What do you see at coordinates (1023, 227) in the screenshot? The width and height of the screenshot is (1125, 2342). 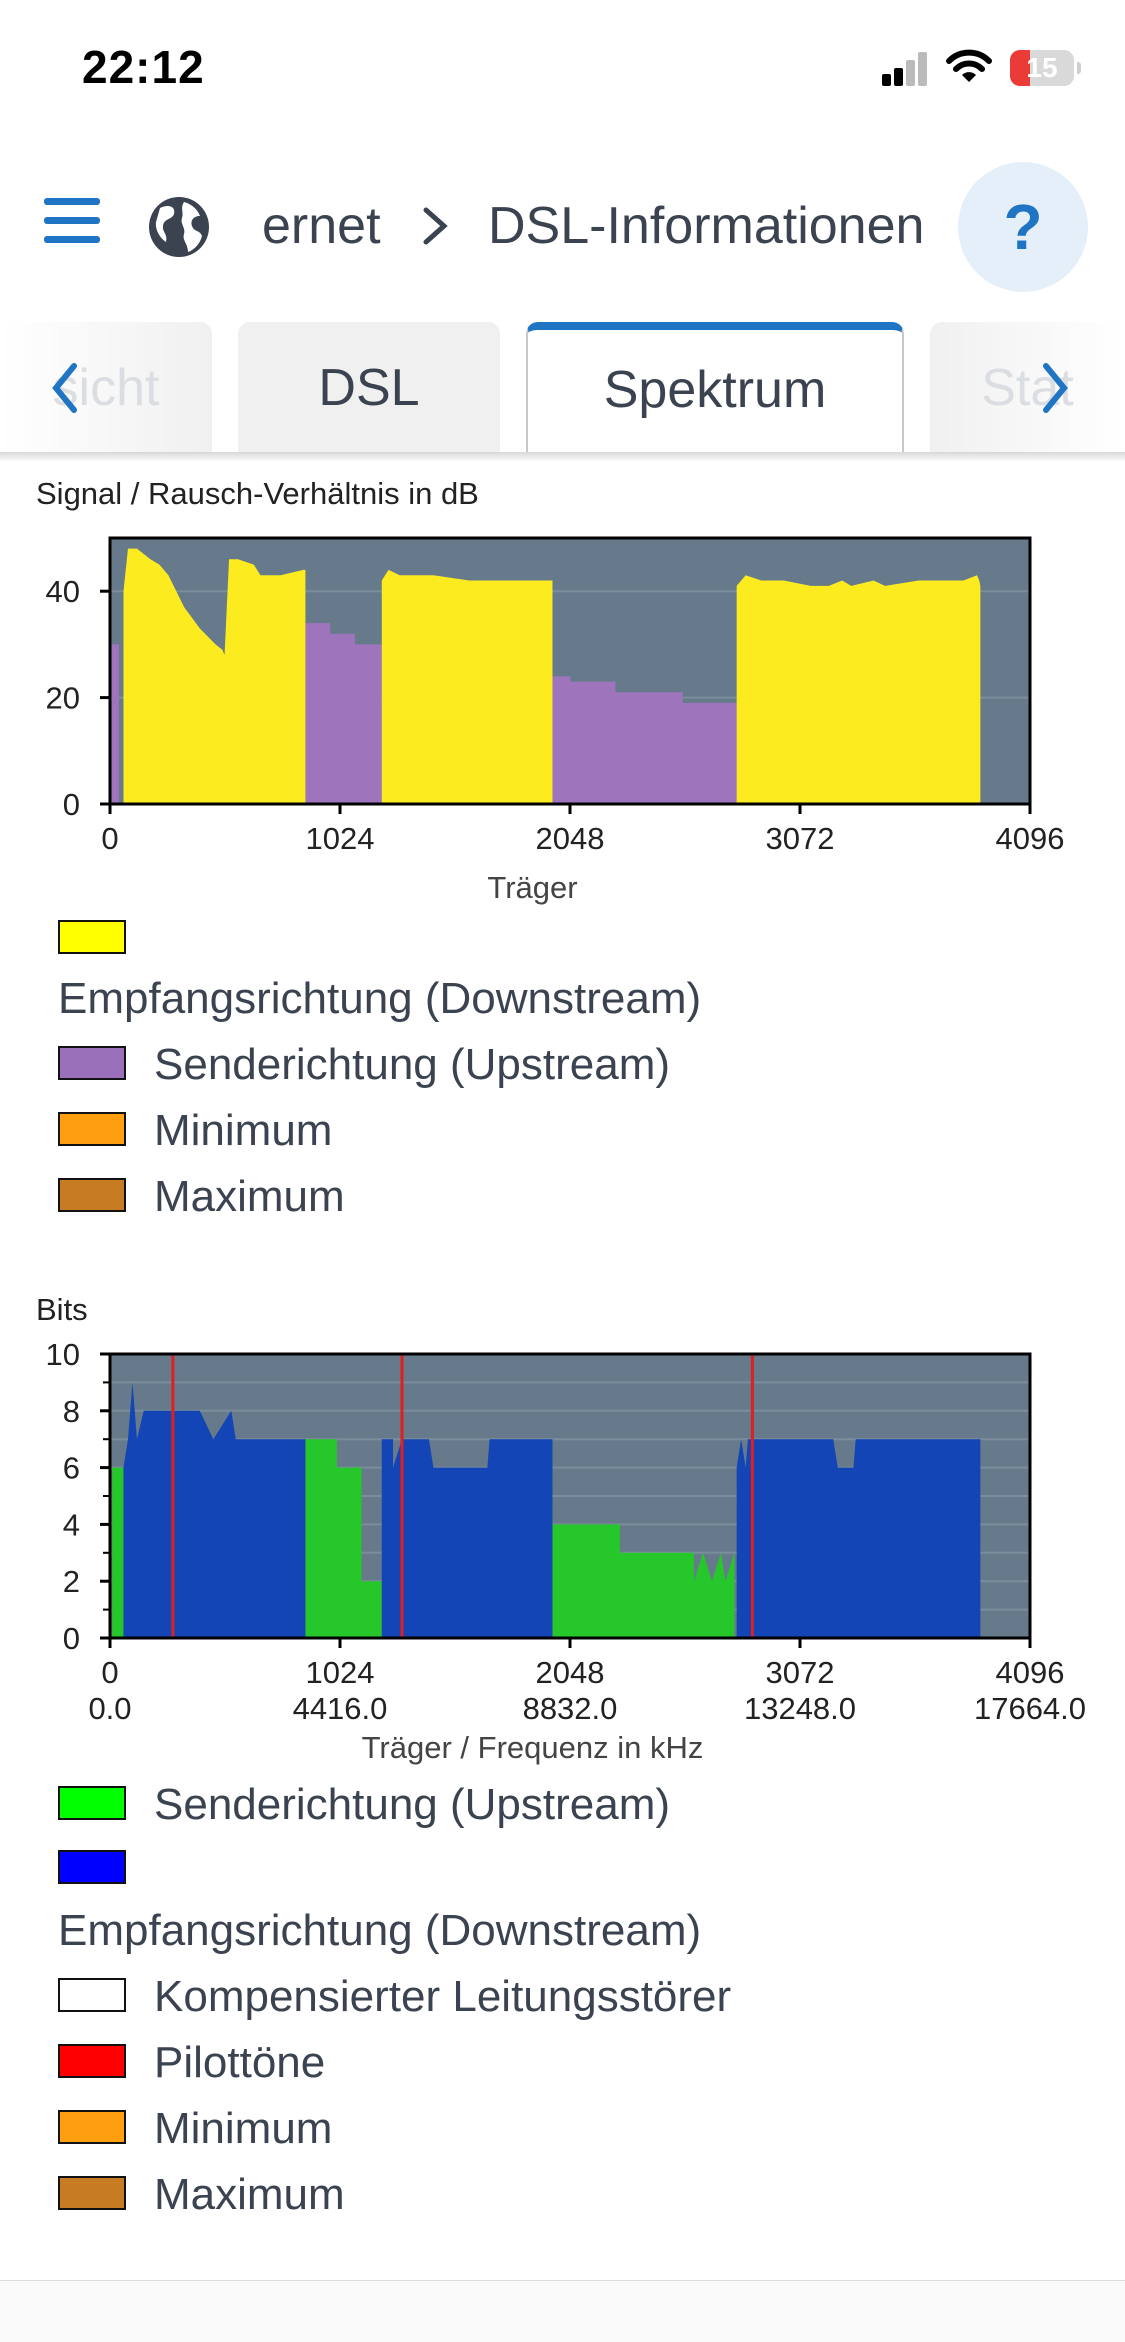 I see `help-button: ?` at bounding box center [1023, 227].